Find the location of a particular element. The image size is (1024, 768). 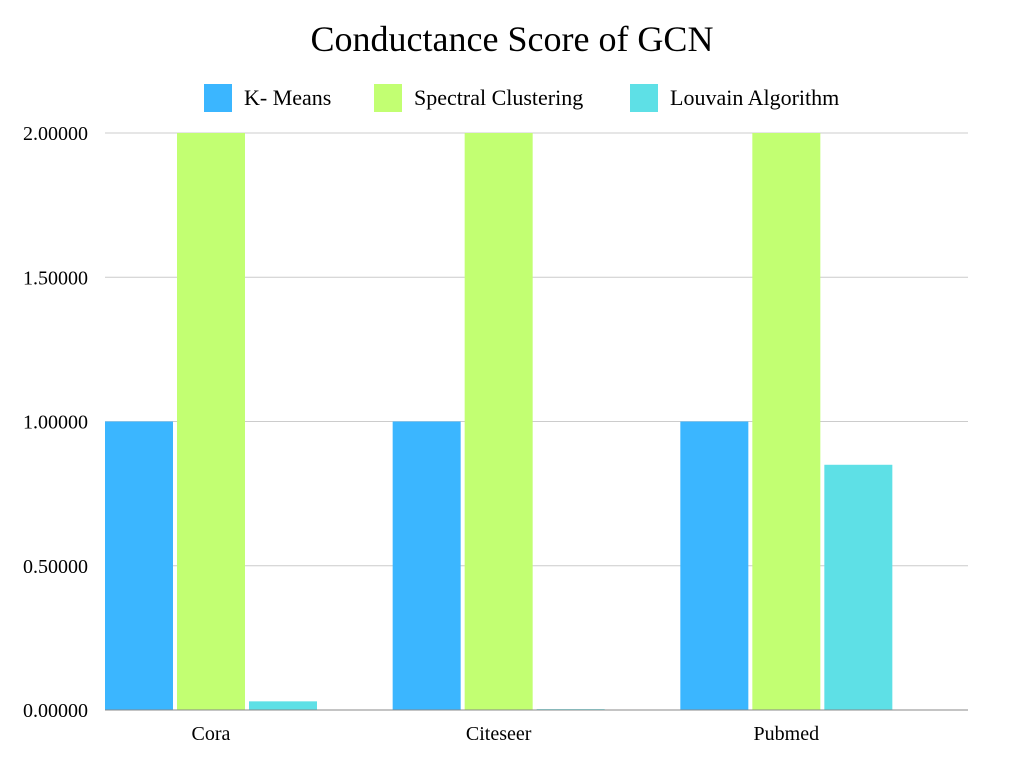

legend-item-spectral-clustering: Spectral Clustering is located at coordinates (478, 98).